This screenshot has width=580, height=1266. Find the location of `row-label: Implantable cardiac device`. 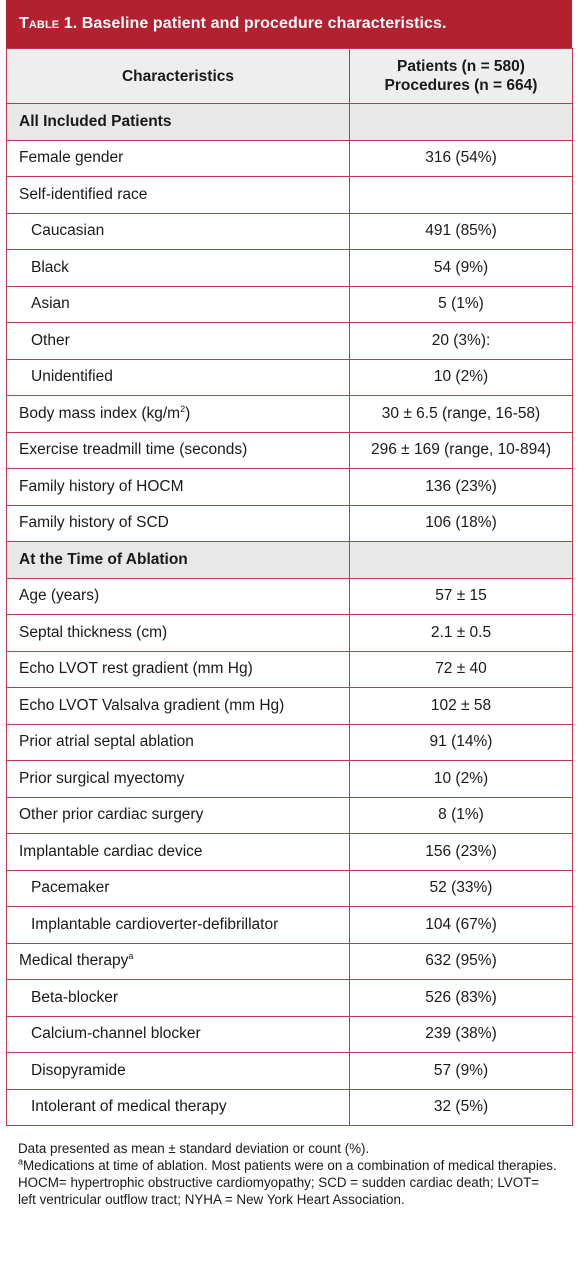

row-label: Implantable cardiac device is located at coordinates (178, 852).